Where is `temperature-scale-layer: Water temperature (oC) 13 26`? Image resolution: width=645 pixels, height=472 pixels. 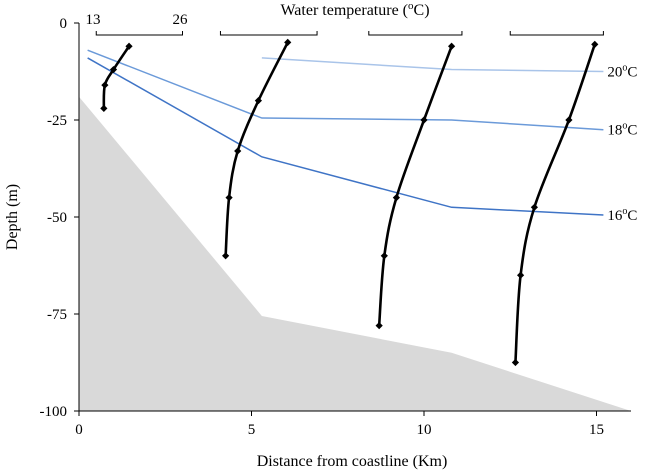 temperature-scale-layer: Water temperature (oC) 13 26 is located at coordinates (345, 18).